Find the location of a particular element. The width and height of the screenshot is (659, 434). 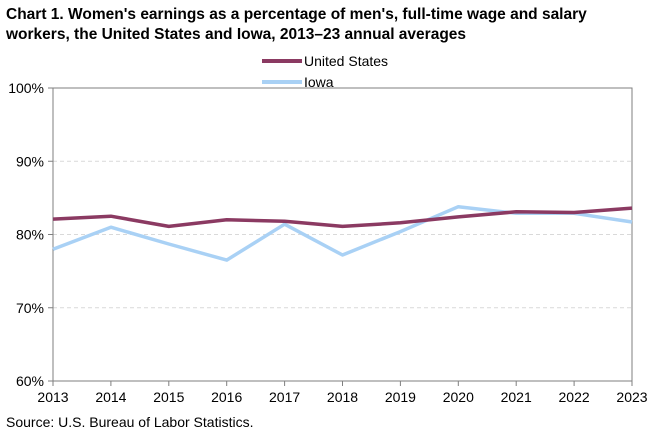

series-lines is located at coordinates (342, 233).